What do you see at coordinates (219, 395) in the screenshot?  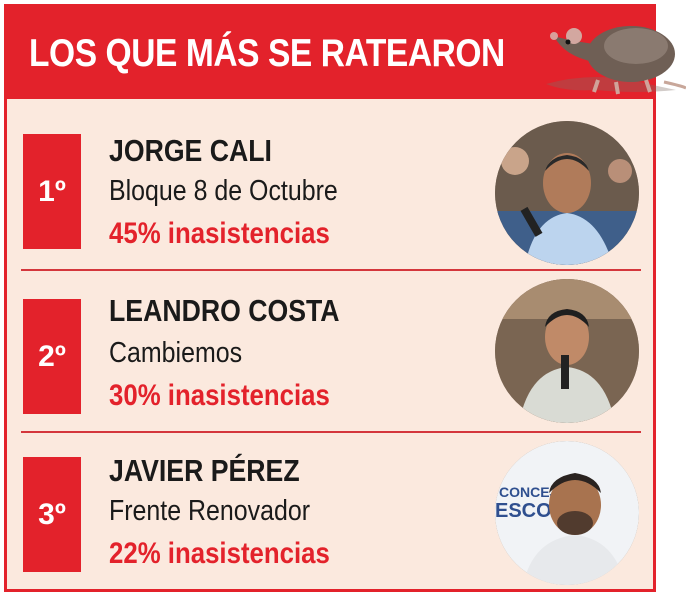 I see `absence-percentage: 30% inasistencias` at bounding box center [219, 395].